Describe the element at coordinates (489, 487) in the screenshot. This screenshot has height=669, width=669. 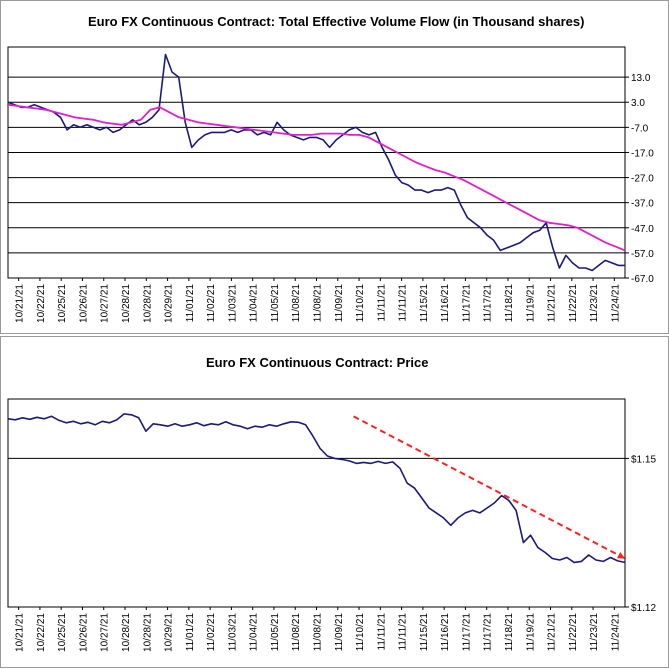
I see `trend-line` at that location.